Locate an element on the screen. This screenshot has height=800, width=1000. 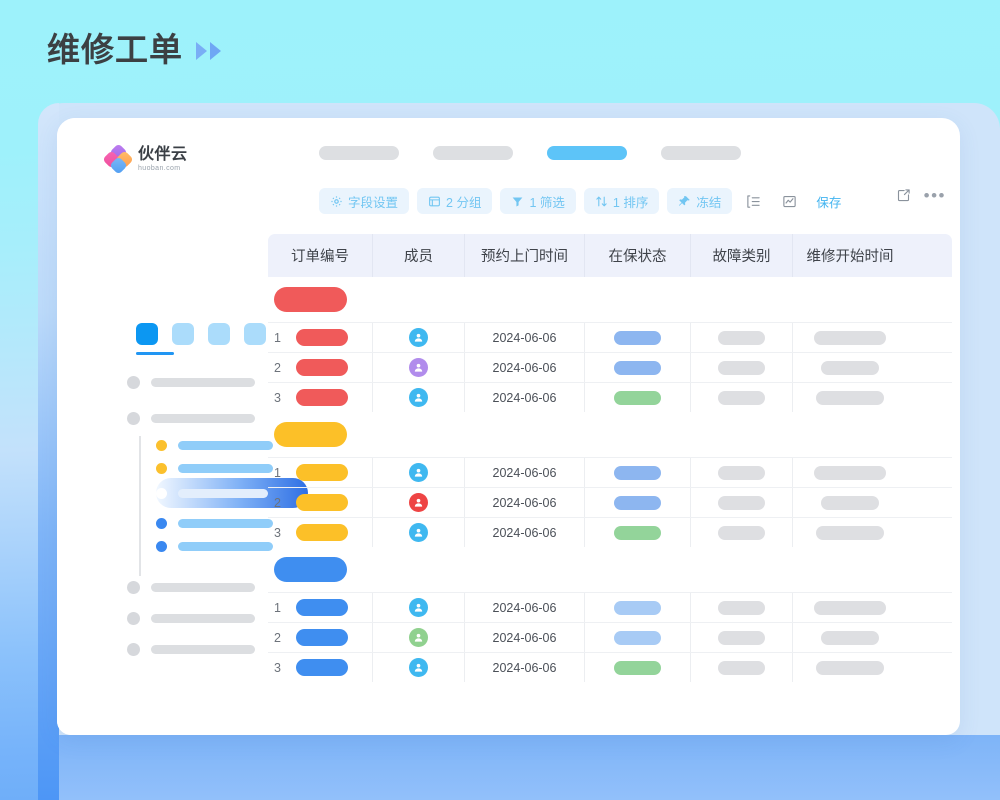
chart-button is located at coordinates (789, 201).